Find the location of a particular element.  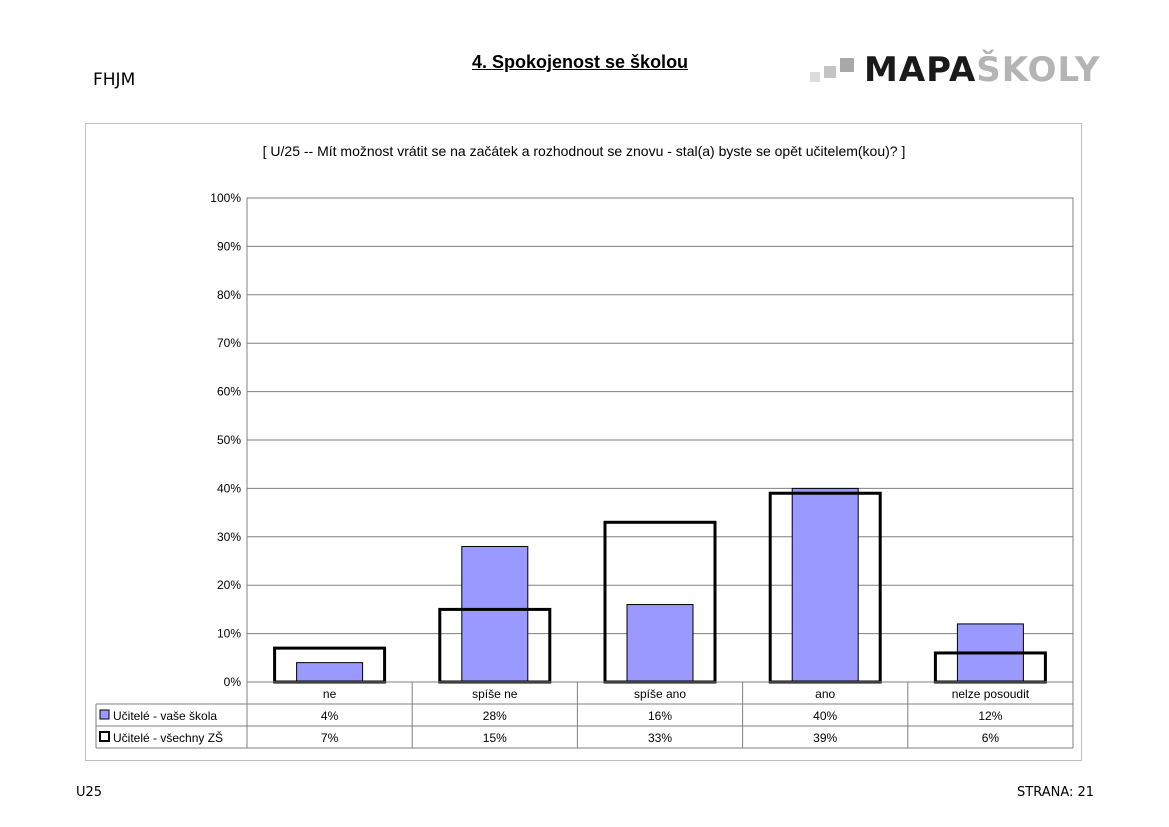

footer-code: U25 is located at coordinates (89, 792).